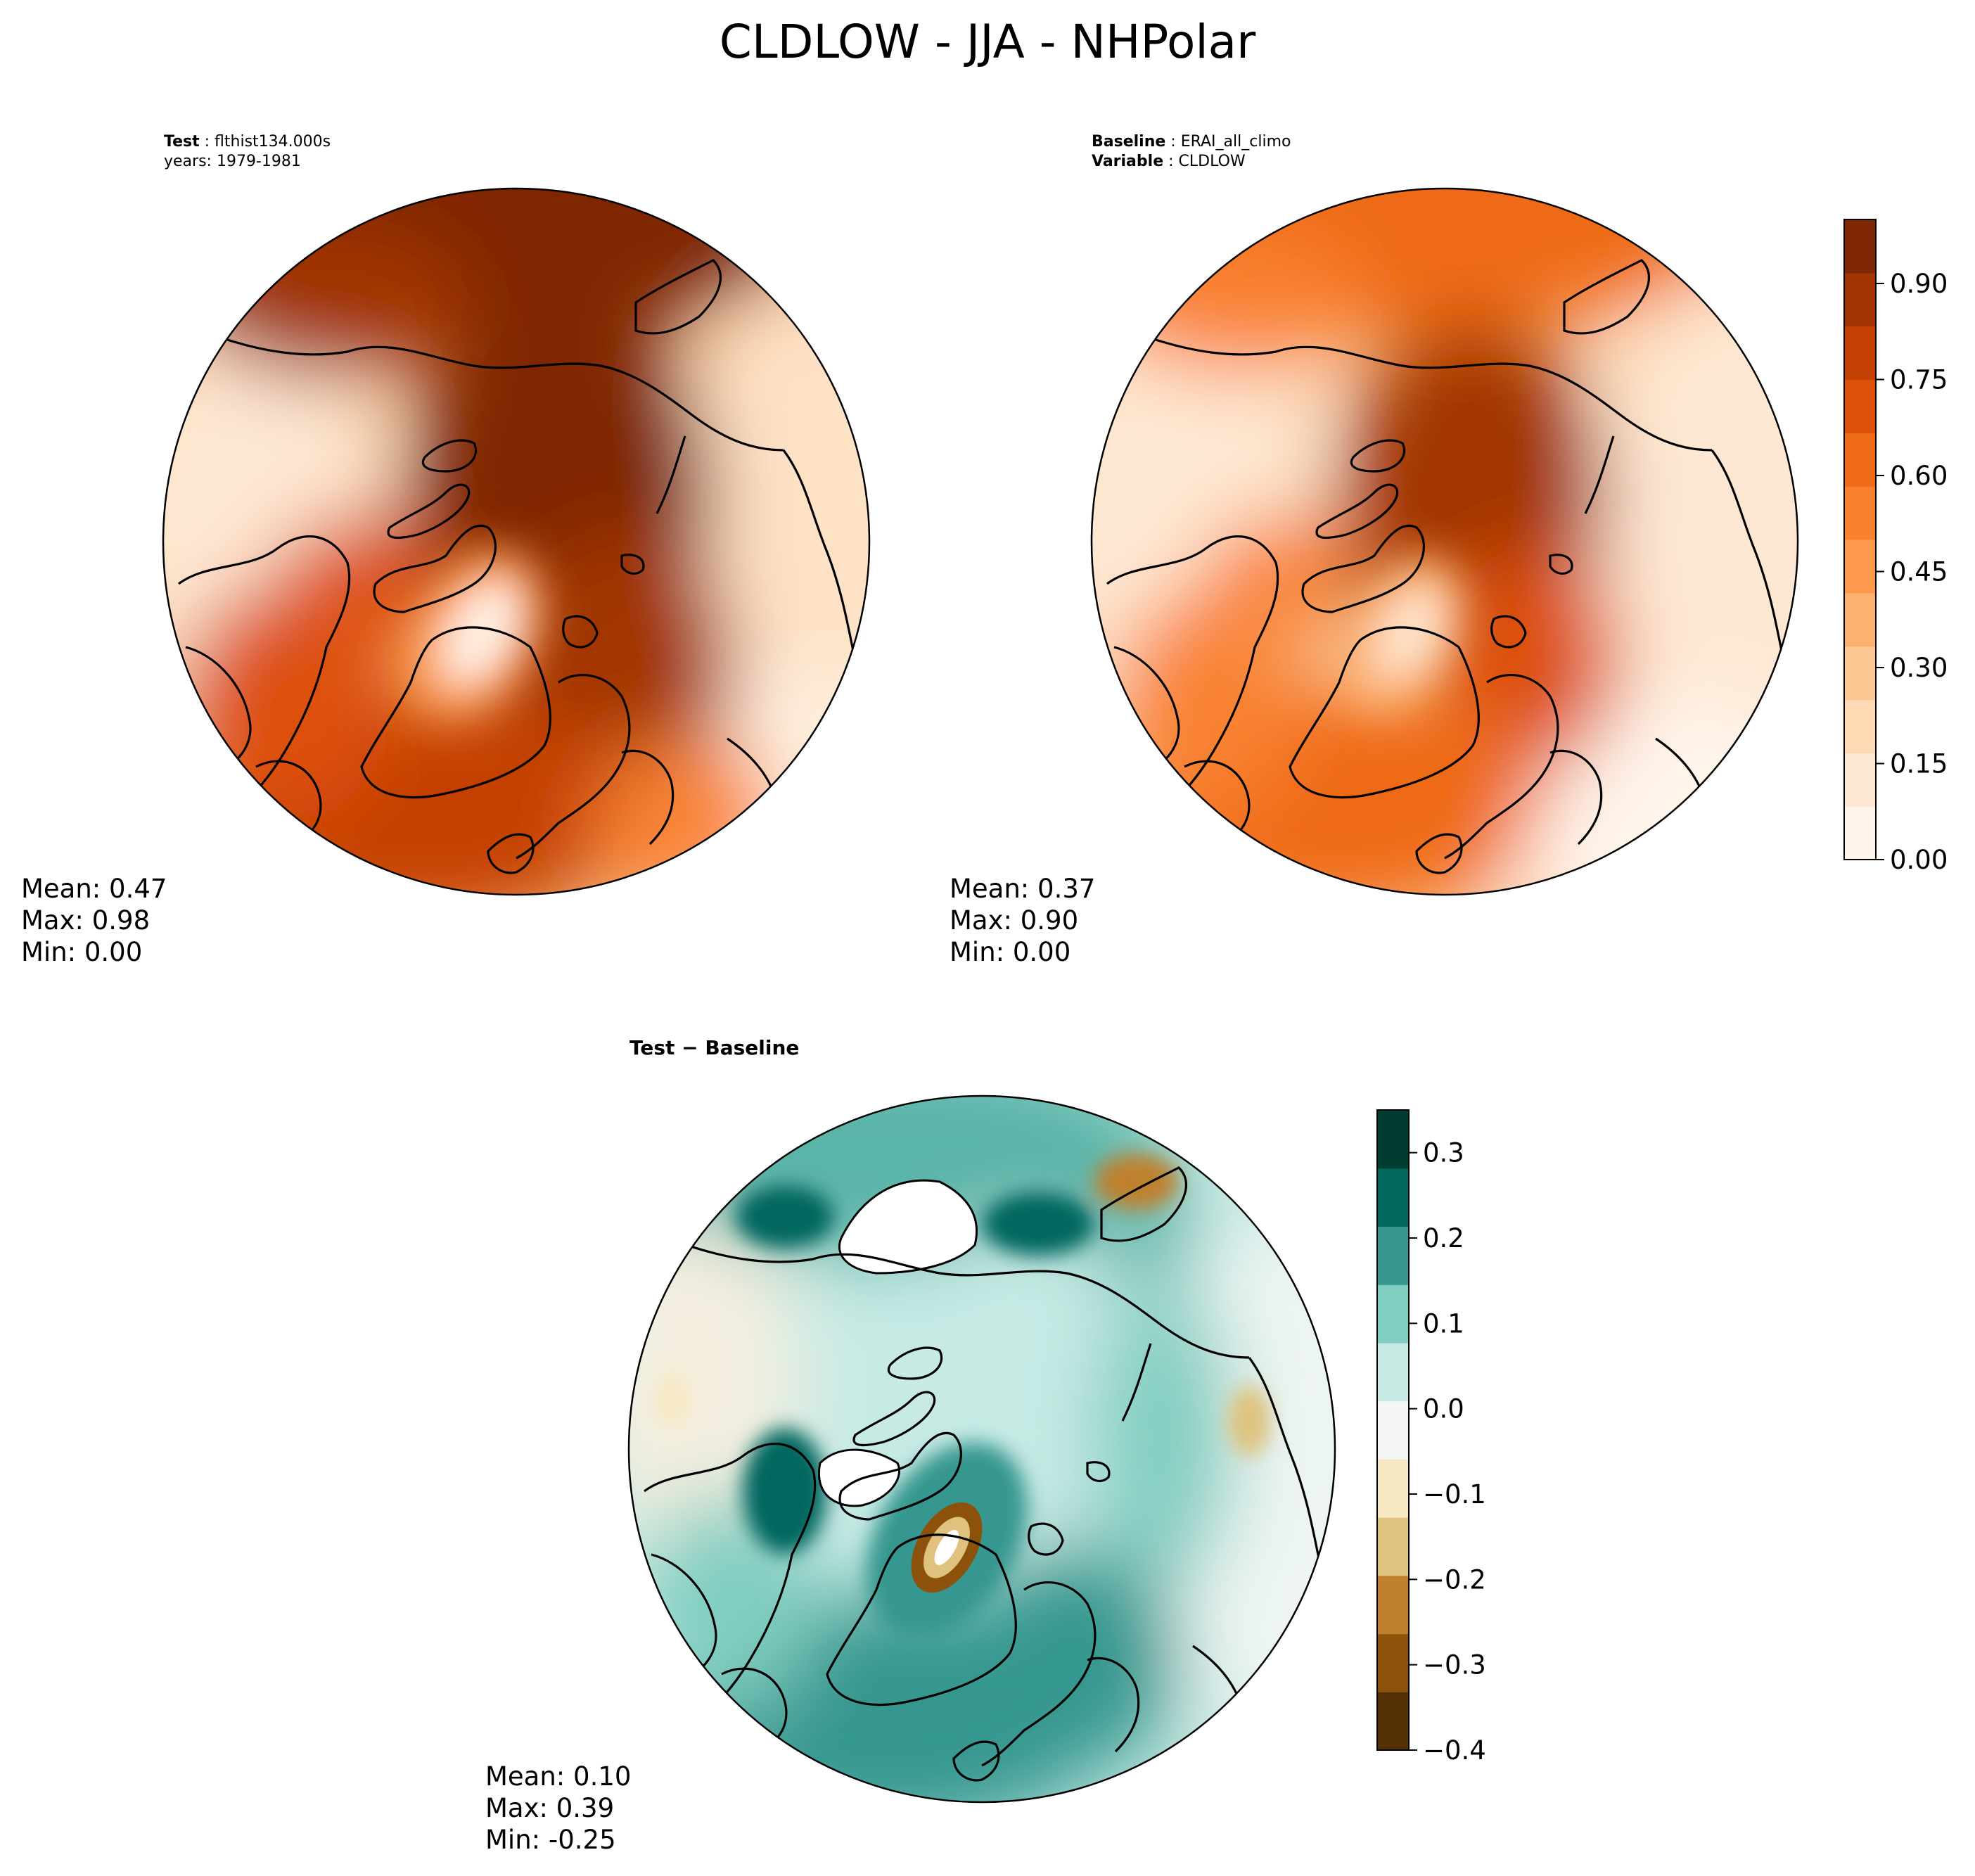 The image size is (1975, 1876). I want to click on panel-diff-mean: Mean: 0.10, so click(558, 1776).